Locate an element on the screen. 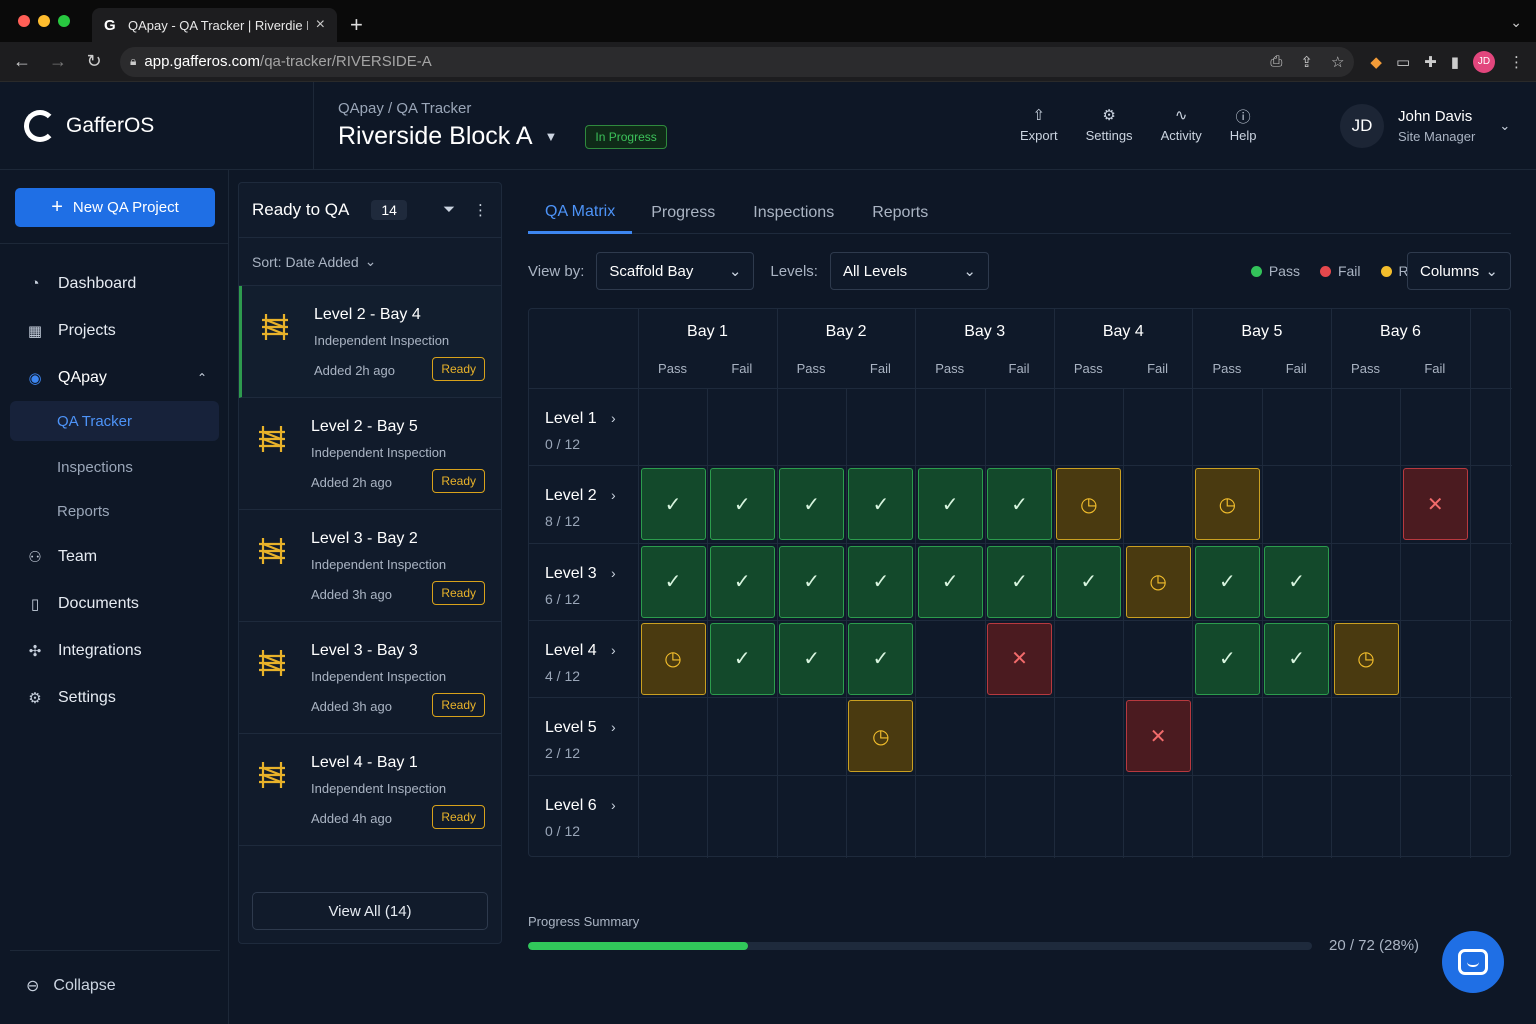 This screenshot has width=1536, height=1024. user-menu: JD John Davis Site Manager ⌄ is located at coordinates (1425, 126).